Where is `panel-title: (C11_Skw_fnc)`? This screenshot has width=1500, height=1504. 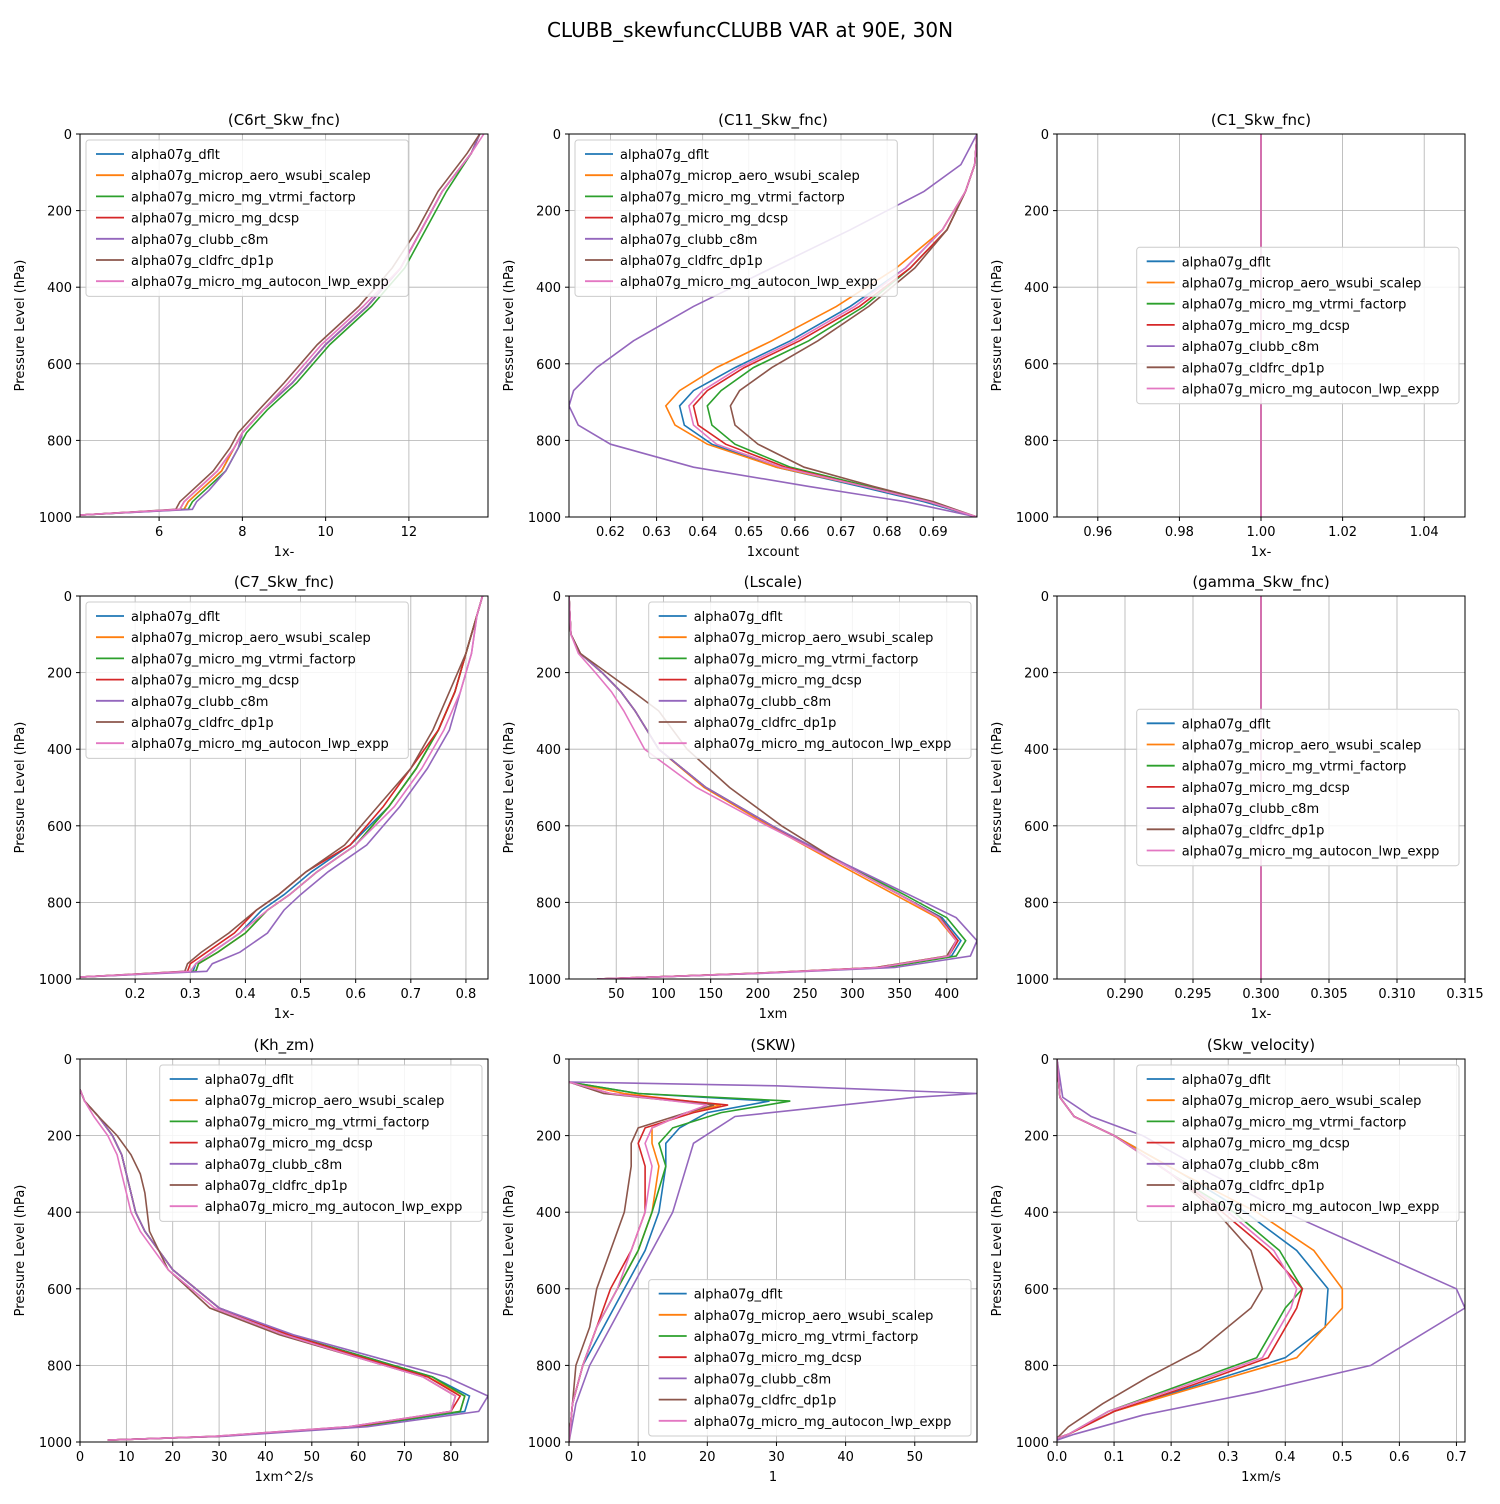
panel-title: (C11_Skw_fnc) is located at coordinates (773, 120).